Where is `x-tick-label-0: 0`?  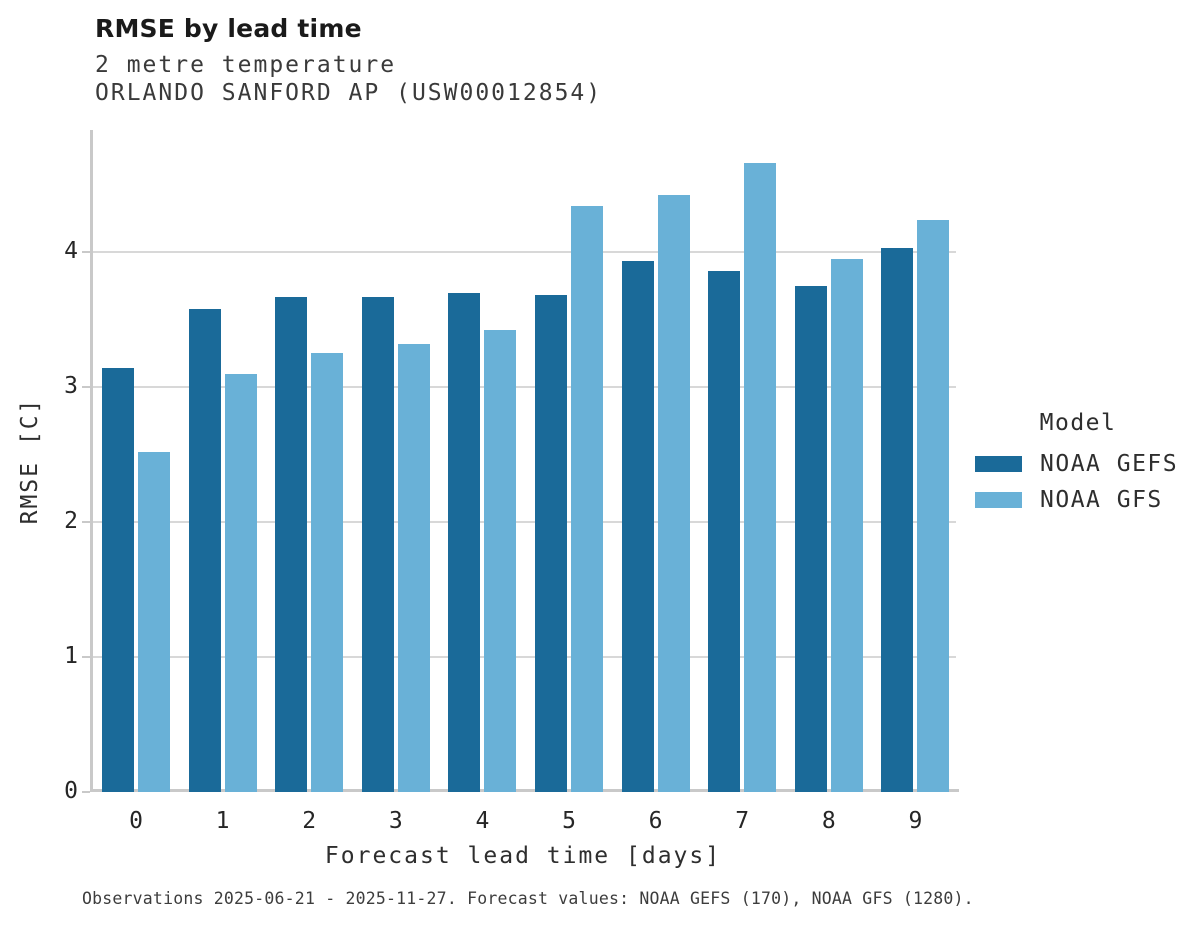
x-tick-label-0: 0 is located at coordinates (136, 821).